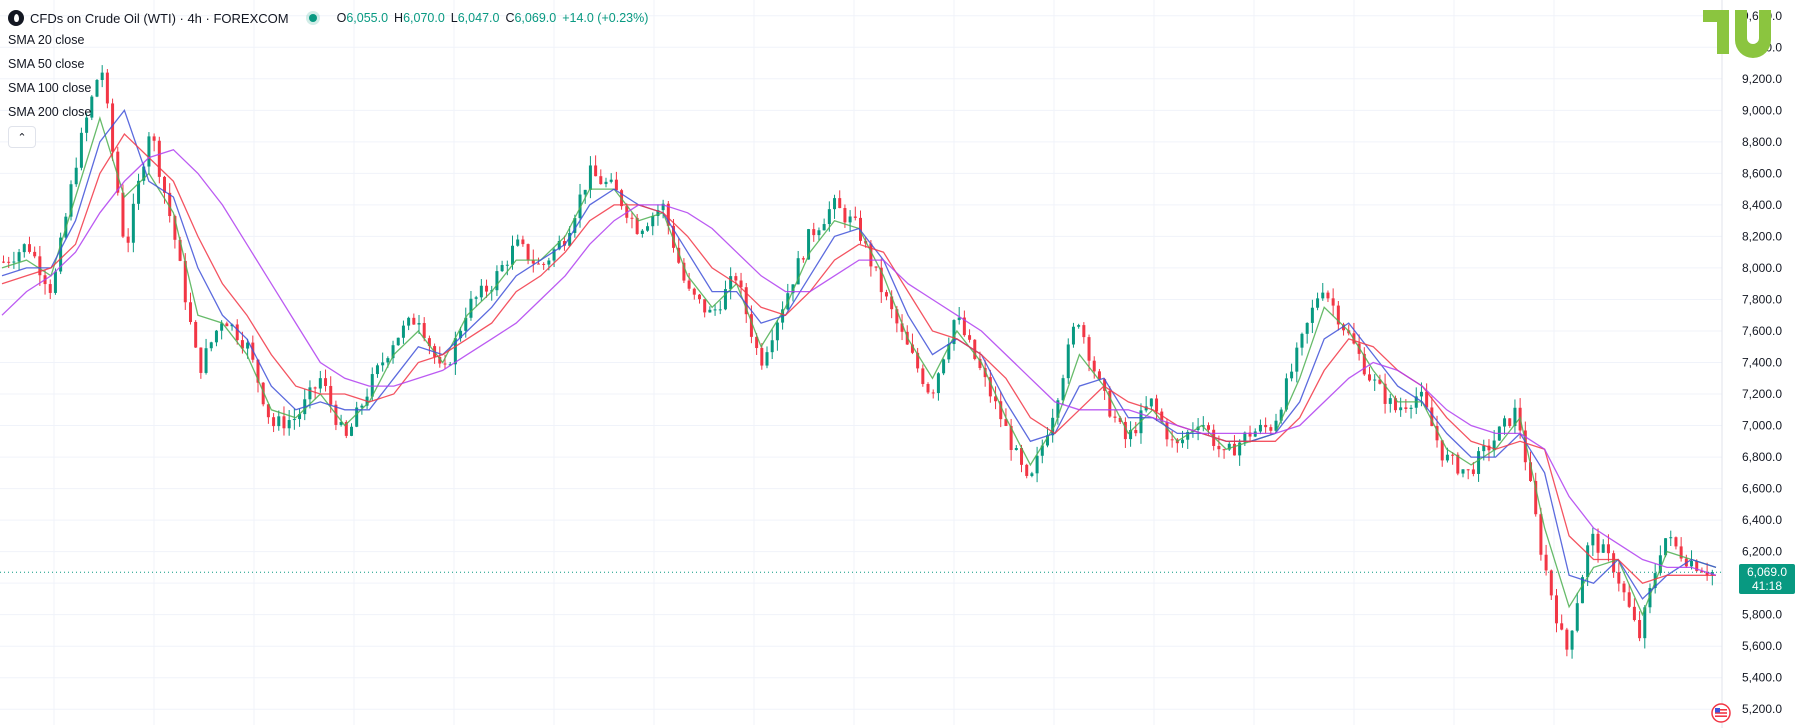 The image size is (1800, 728). Describe the element at coordinates (159, 18) in the screenshot. I see `symbol-title: CFDs on Crude Oil (WTI) · 4h · FOREXCOM` at that location.